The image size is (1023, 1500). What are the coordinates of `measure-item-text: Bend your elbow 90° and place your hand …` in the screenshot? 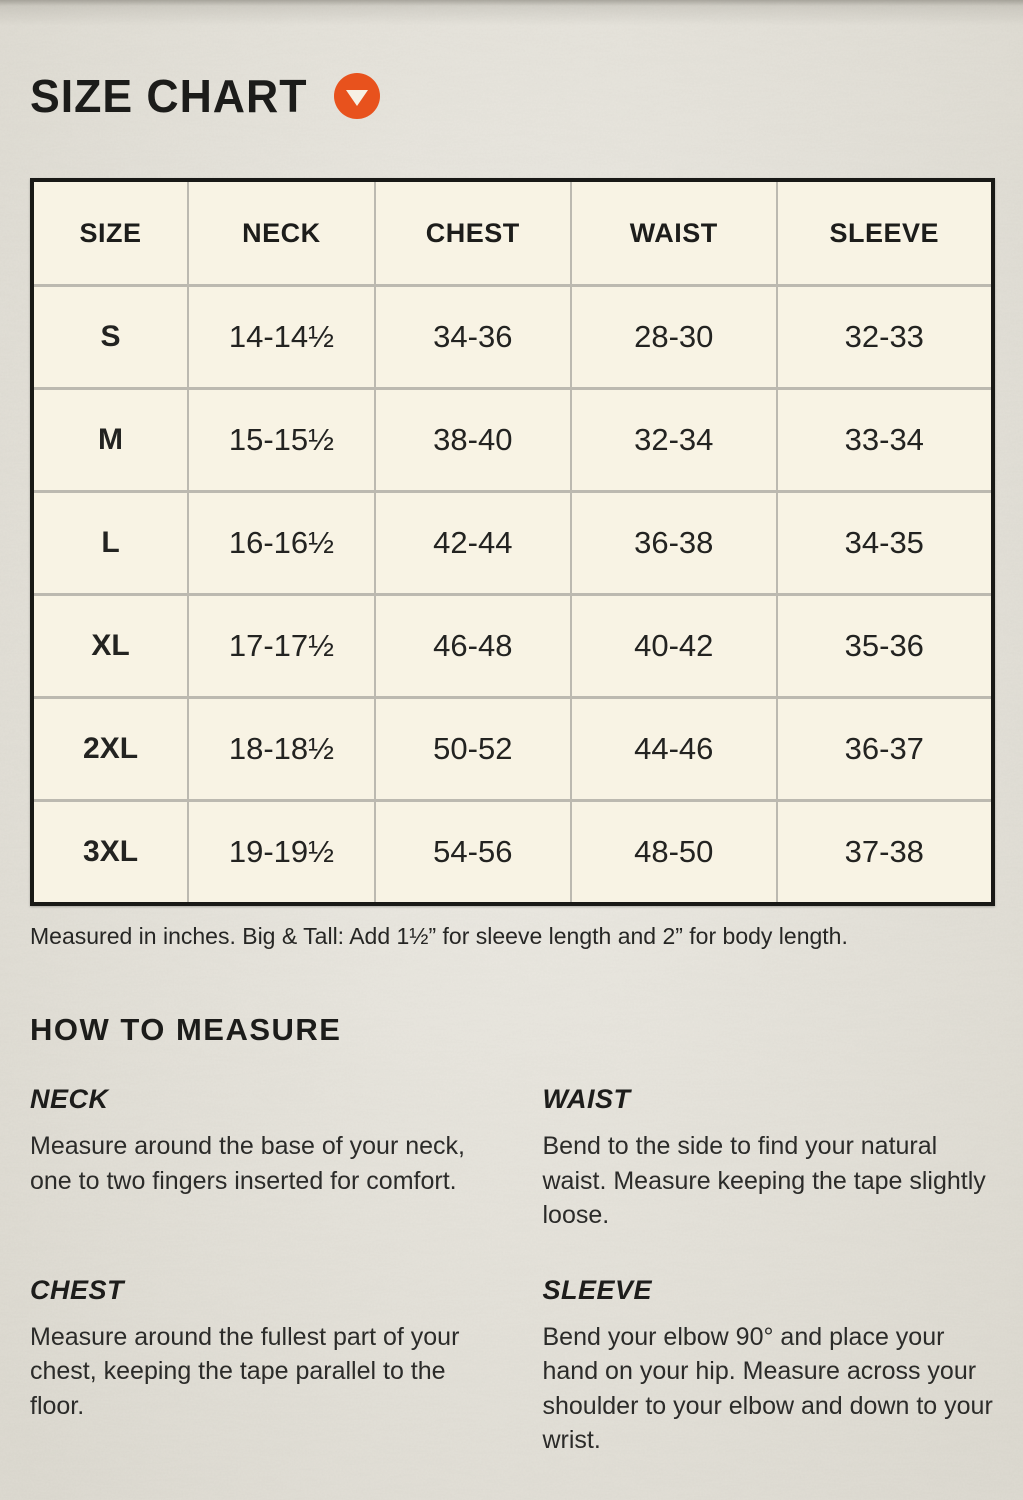 It's located at (767, 1388).